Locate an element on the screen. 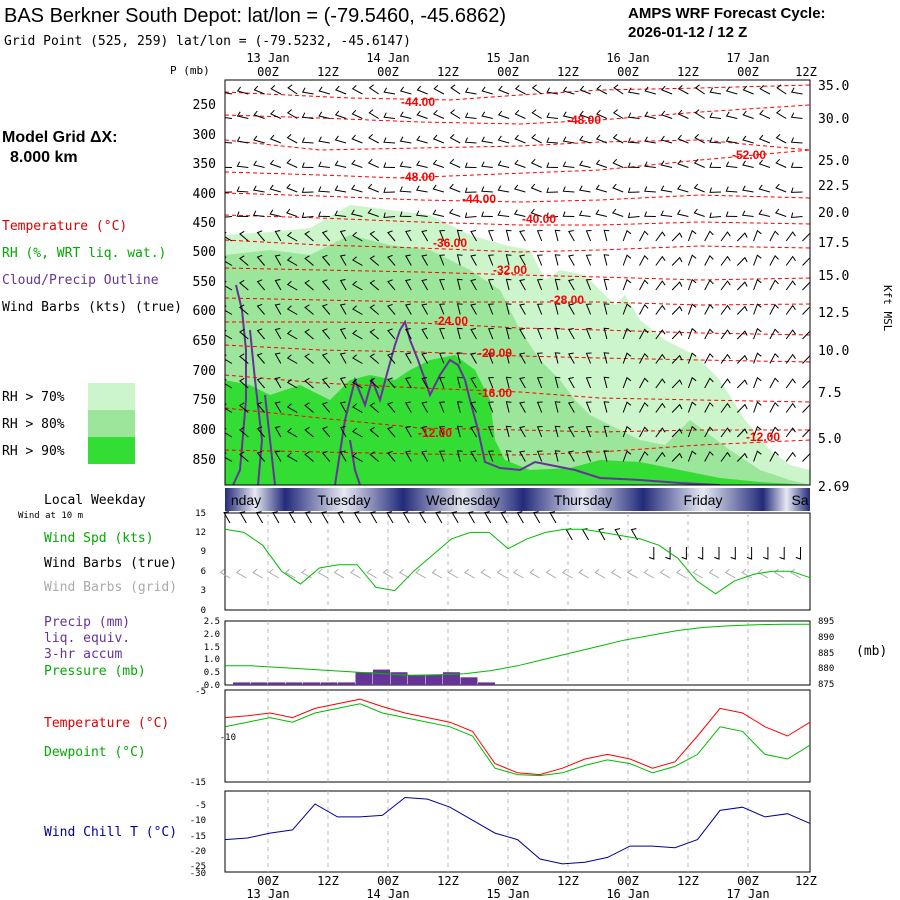 This screenshot has height=900, width=900. rh90-swatch is located at coordinates (111, 450).